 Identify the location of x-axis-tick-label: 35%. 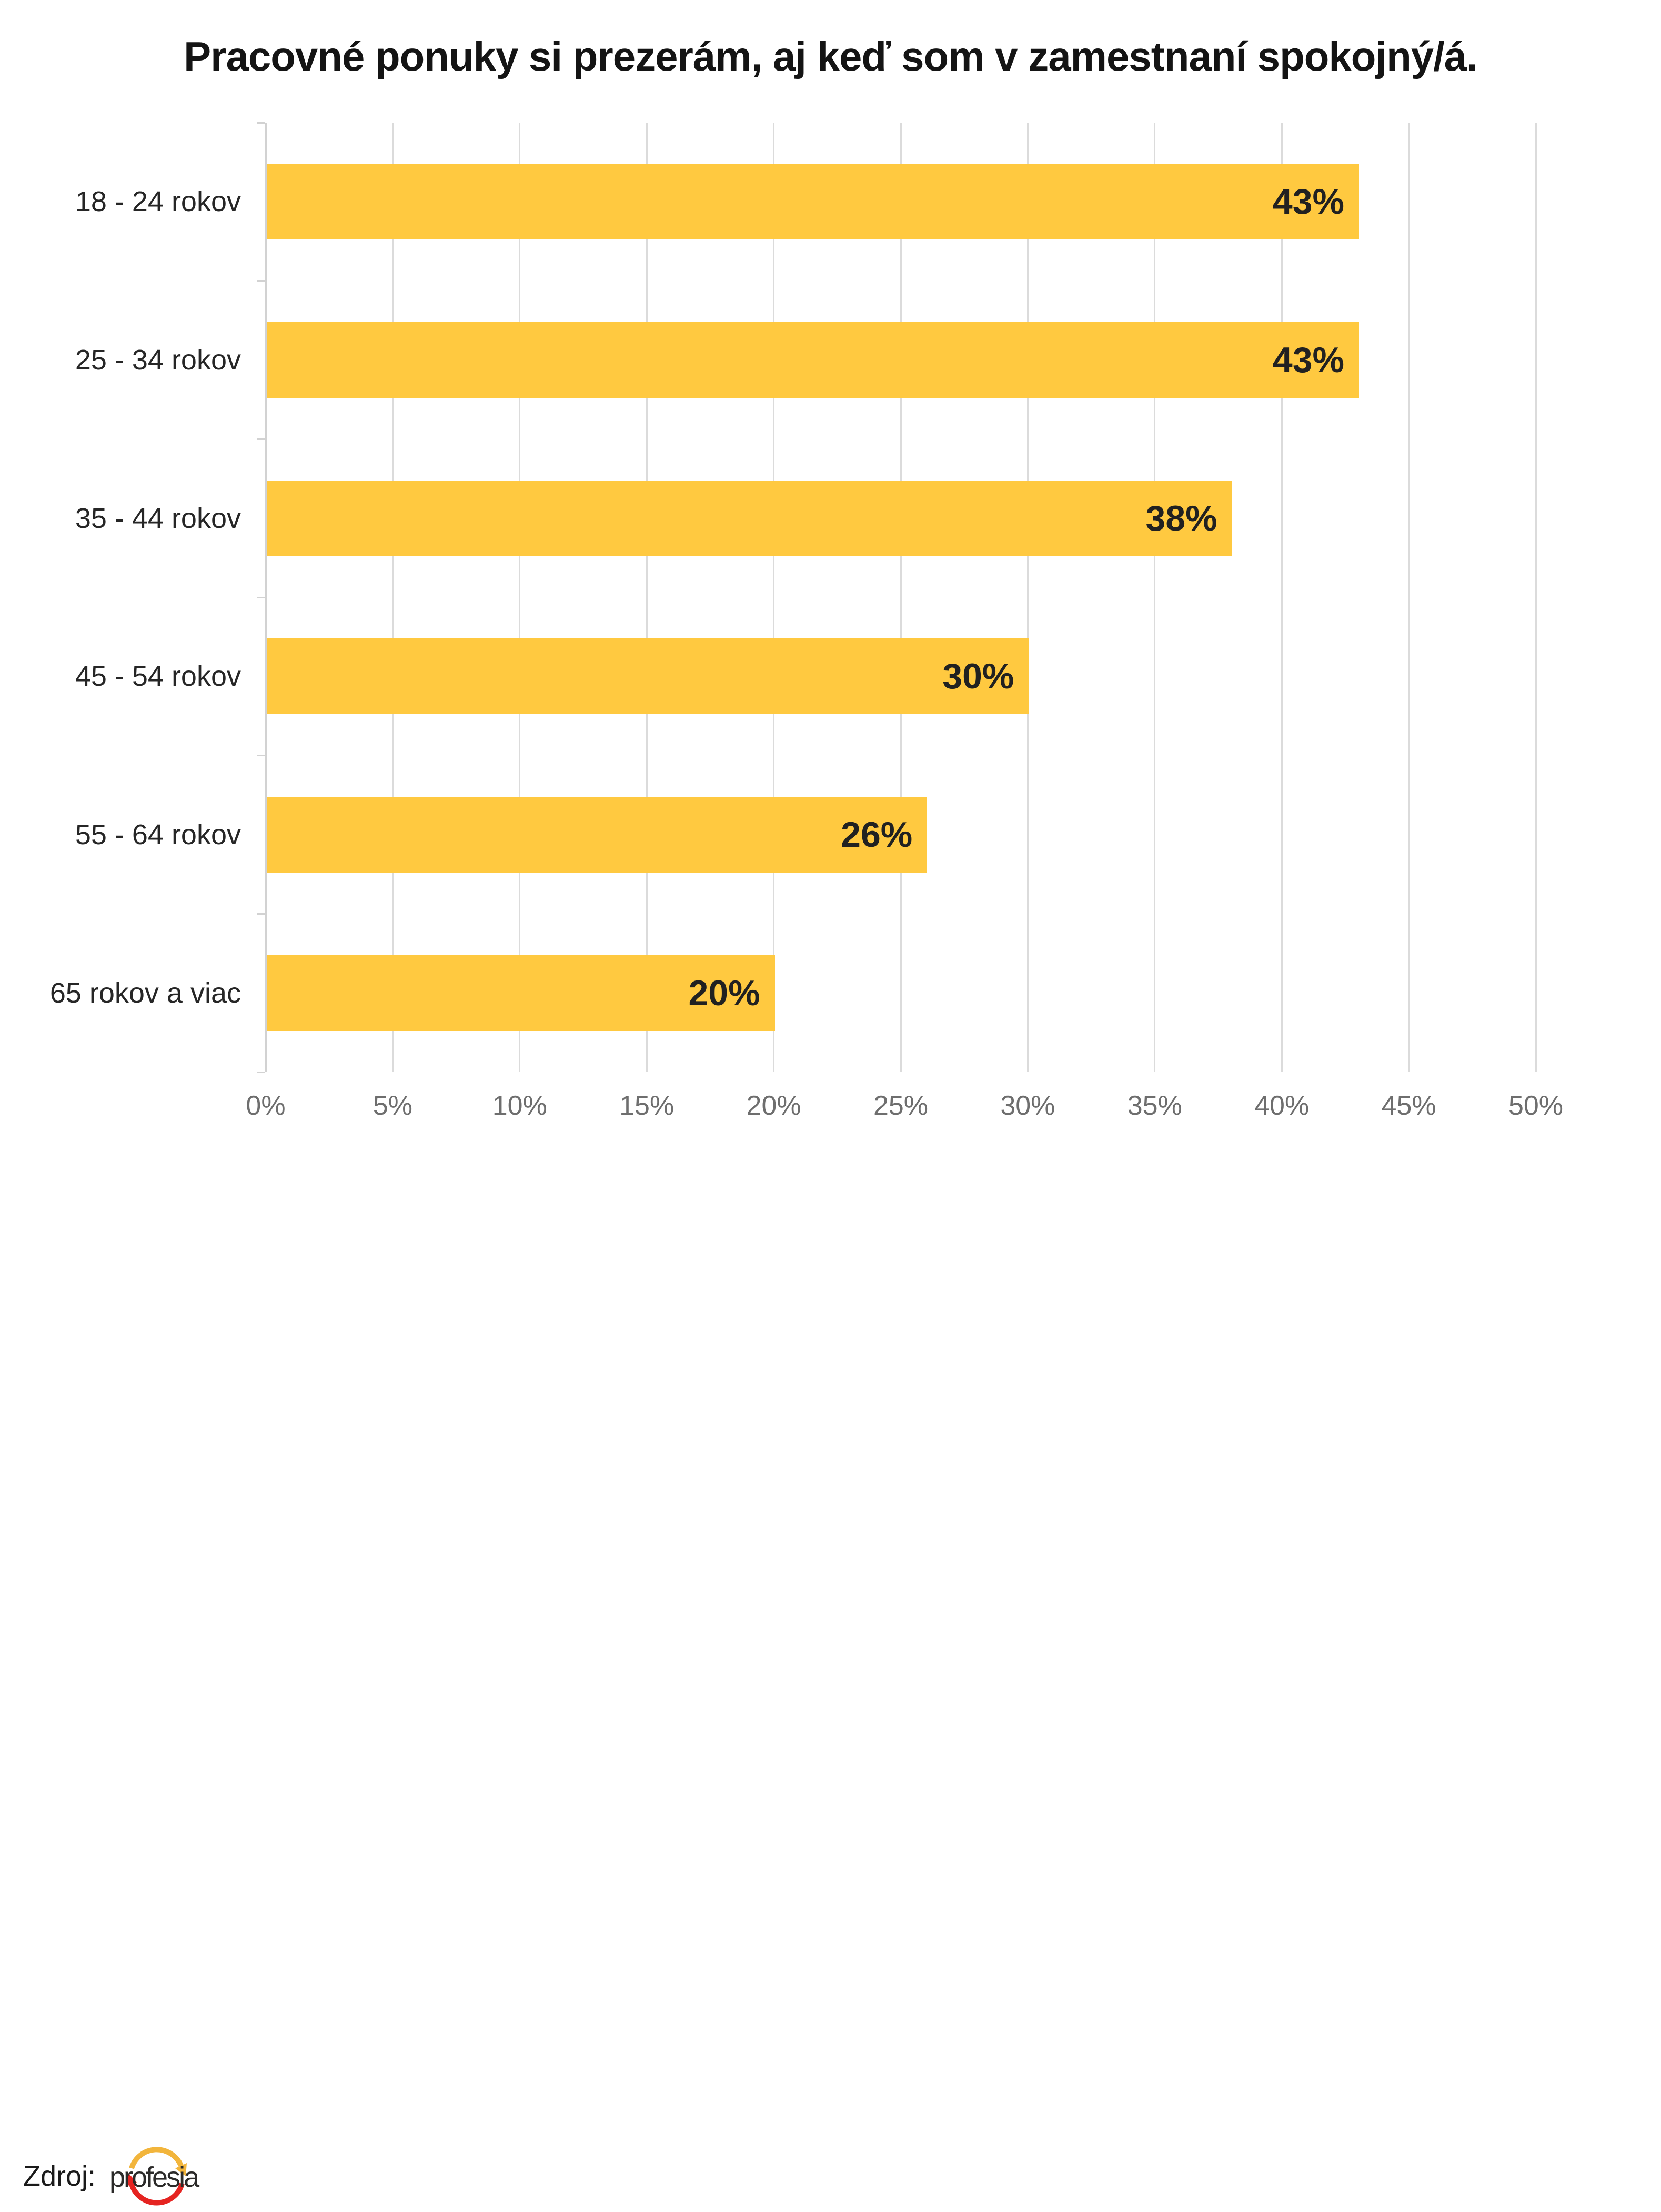
(1154, 1105).